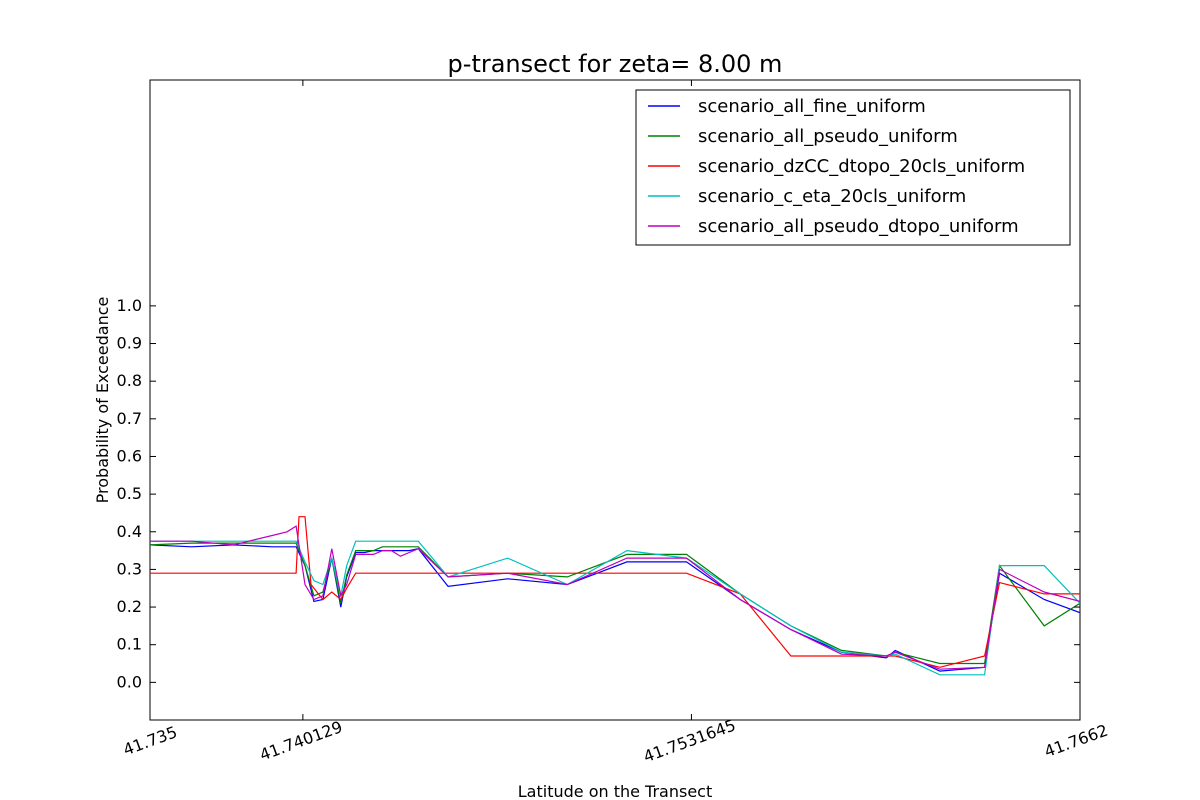 This screenshot has width=1200, height=800. What do you see at coordinates (129, 455) in the screenshot?
I see `y-tick-label: 0.6` at bounding box center [129, 455].